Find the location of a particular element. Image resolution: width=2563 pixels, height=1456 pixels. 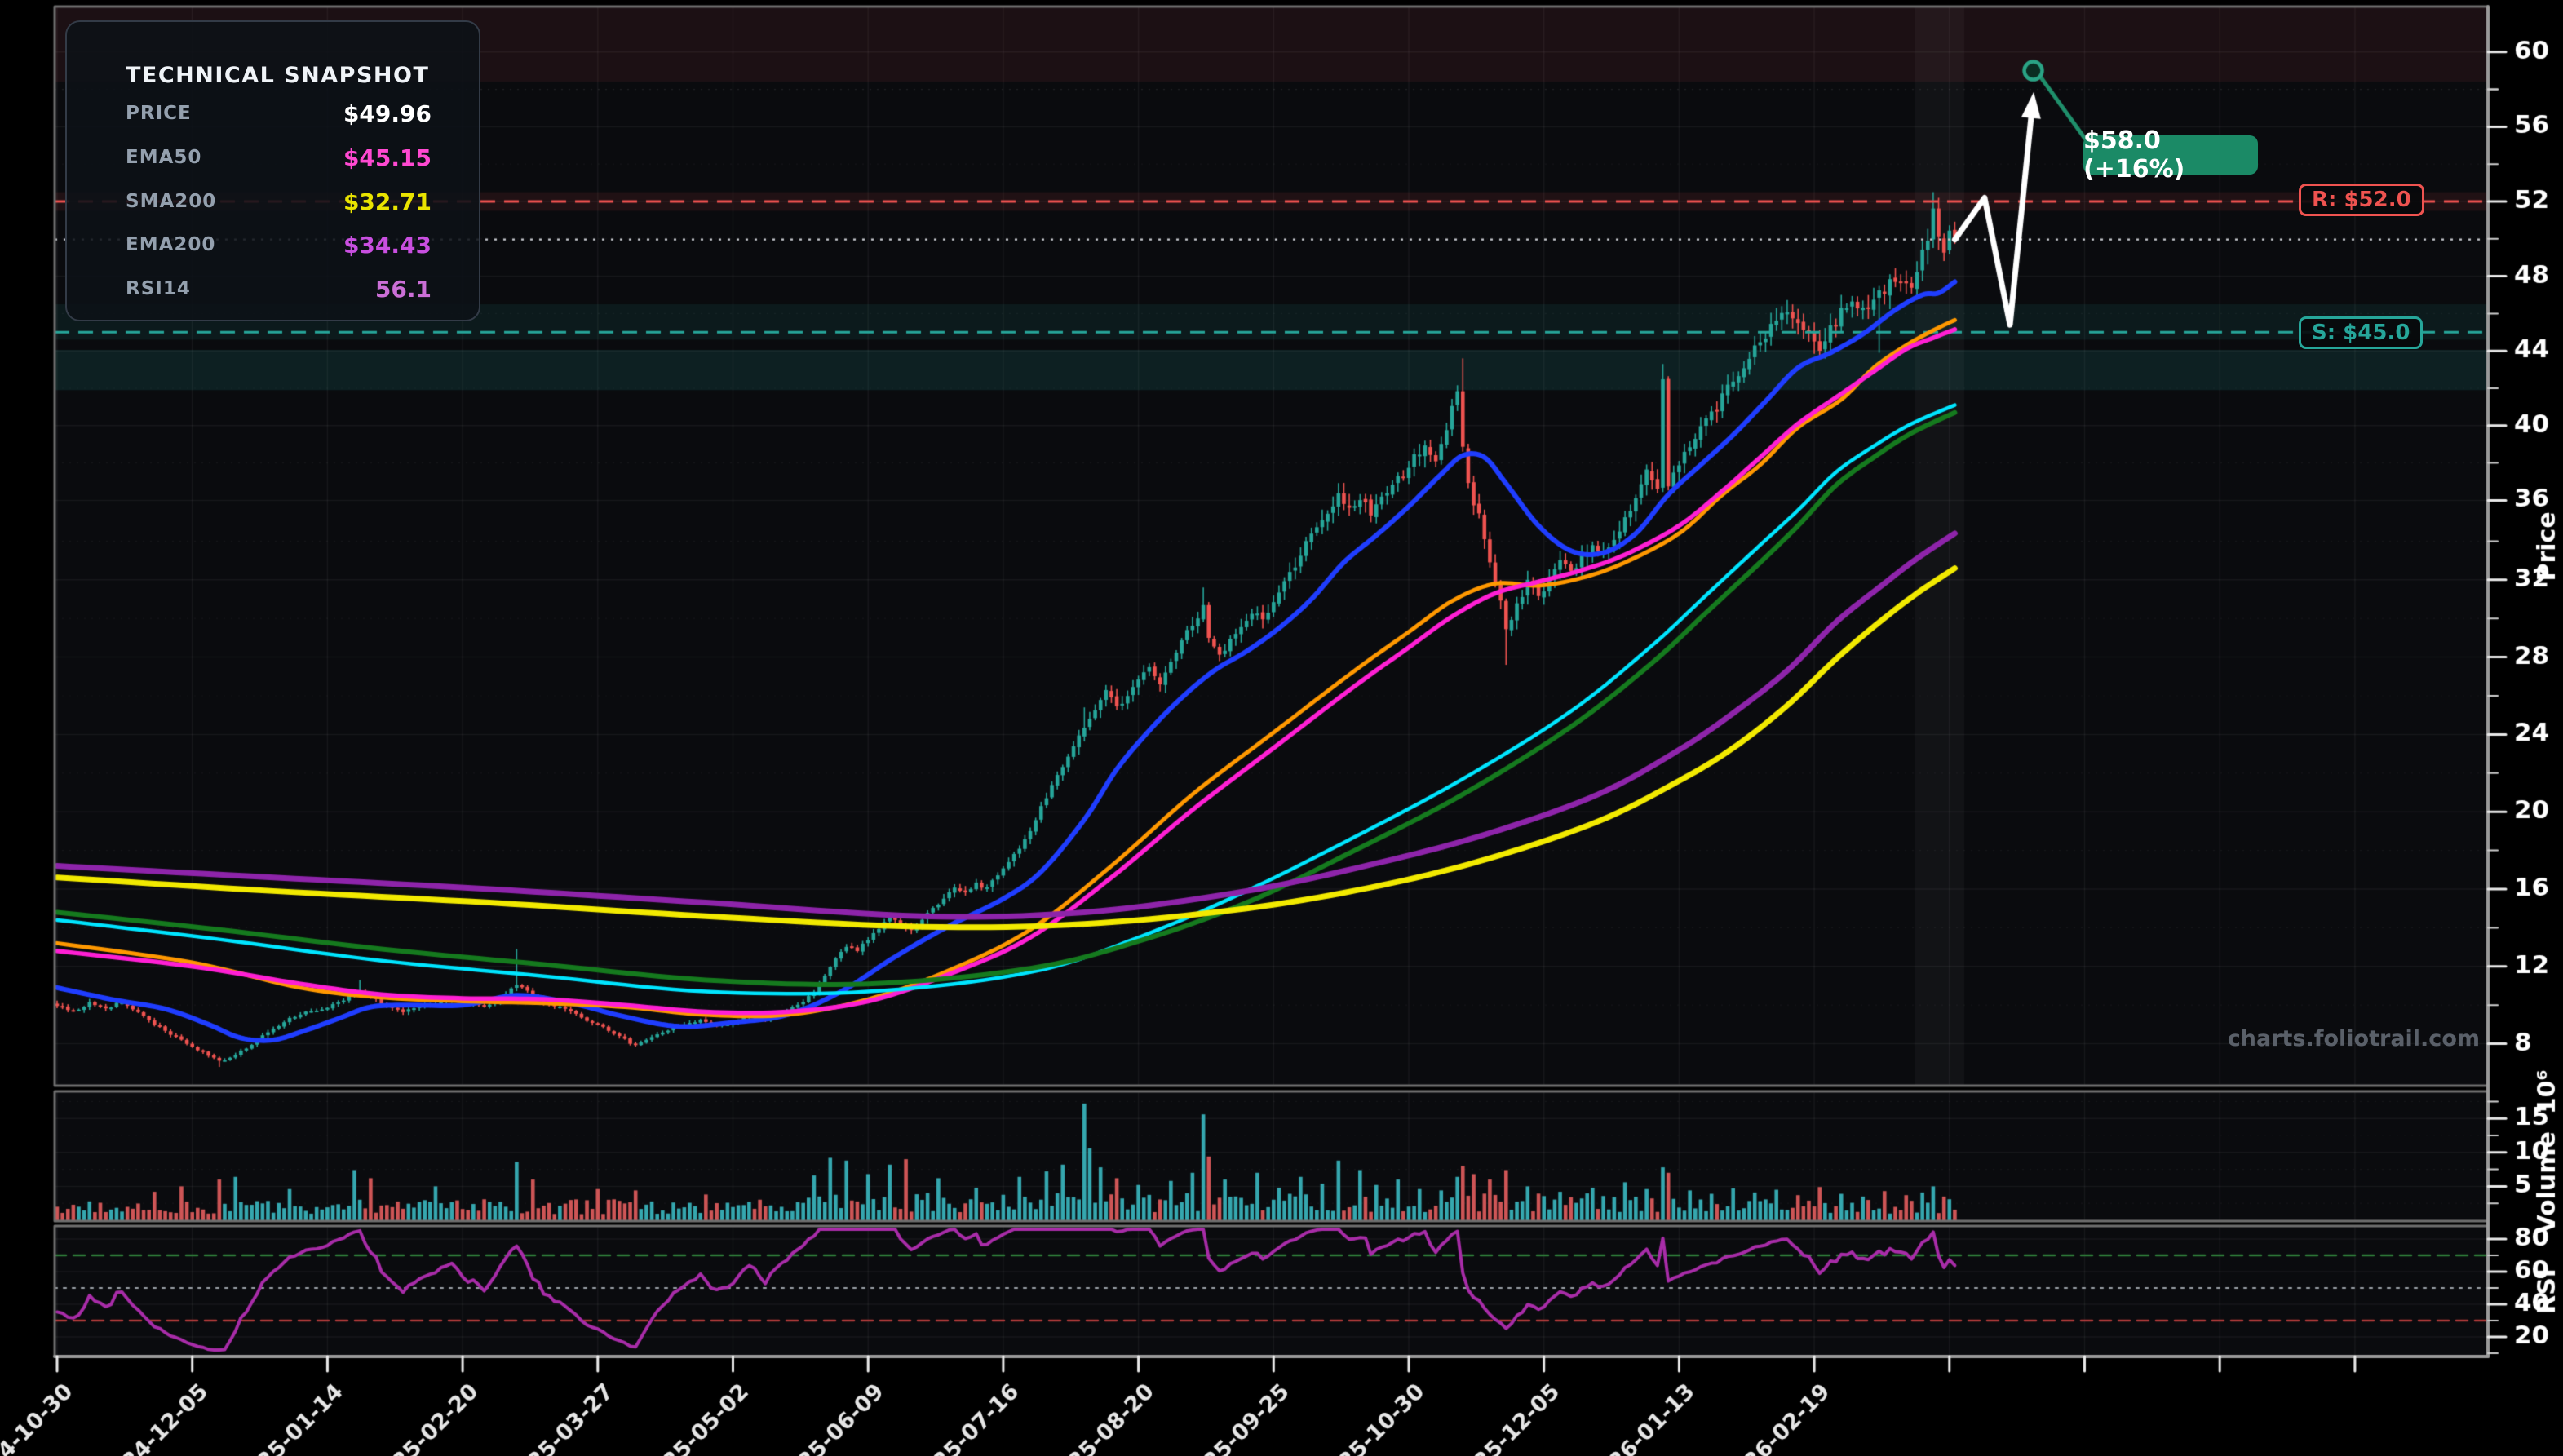

snapshot-label: EMA50 is located at coordinates (164, 157).